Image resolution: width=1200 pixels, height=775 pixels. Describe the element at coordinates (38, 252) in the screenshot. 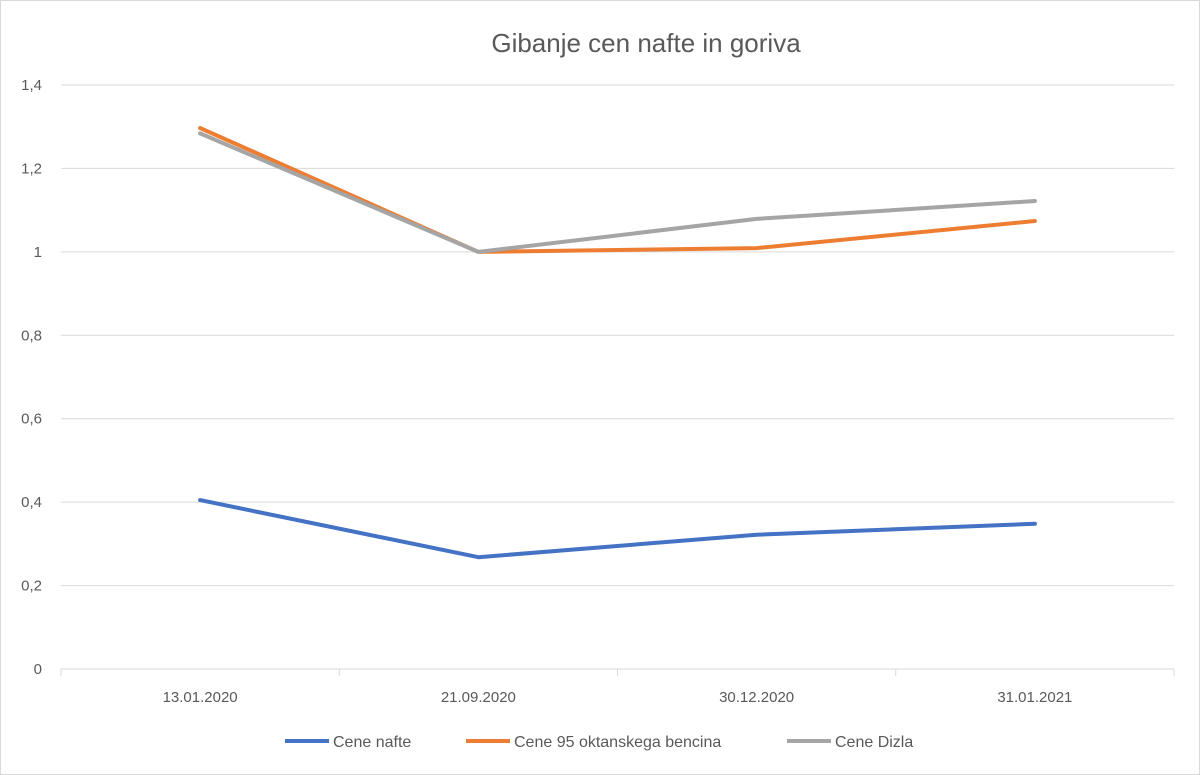

I see `y-tick-label: 1` at that location.